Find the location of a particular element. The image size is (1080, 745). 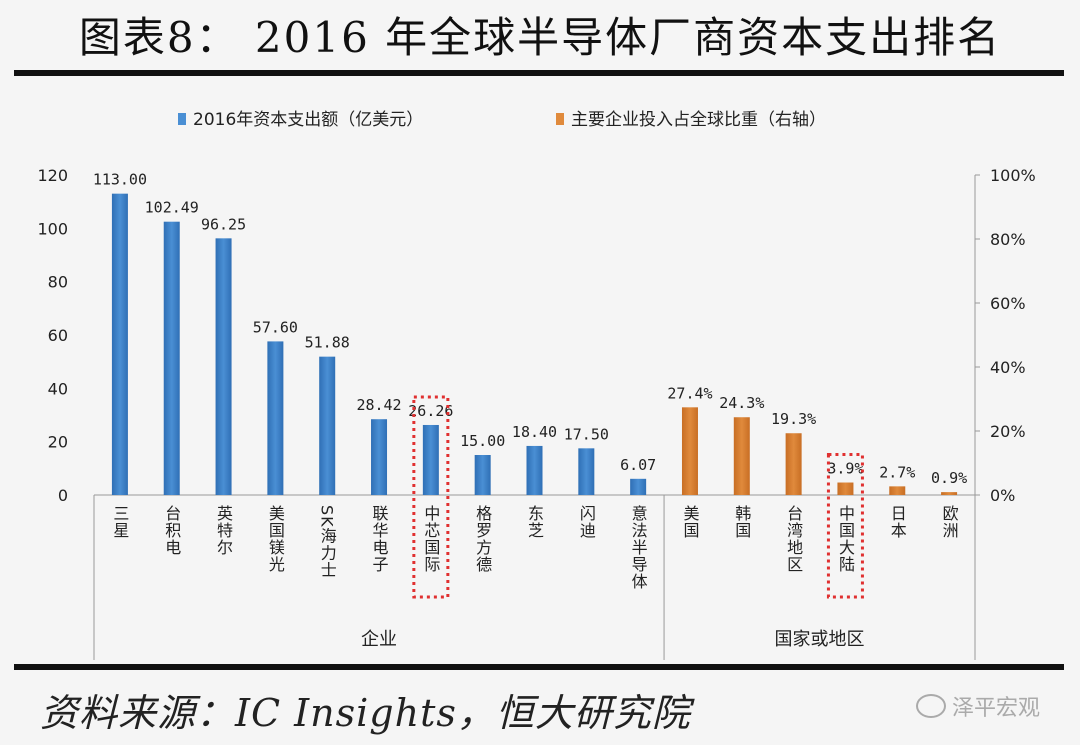

data-label: 24.3% is located at coordinates (741, 403).